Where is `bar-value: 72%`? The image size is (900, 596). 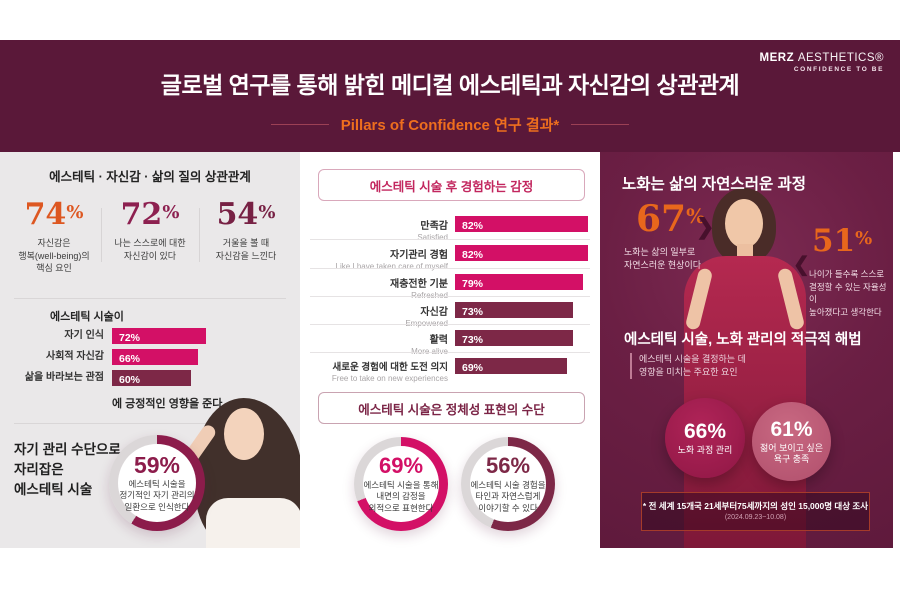
bar-value: 72% is located at coordinates (130, 338).